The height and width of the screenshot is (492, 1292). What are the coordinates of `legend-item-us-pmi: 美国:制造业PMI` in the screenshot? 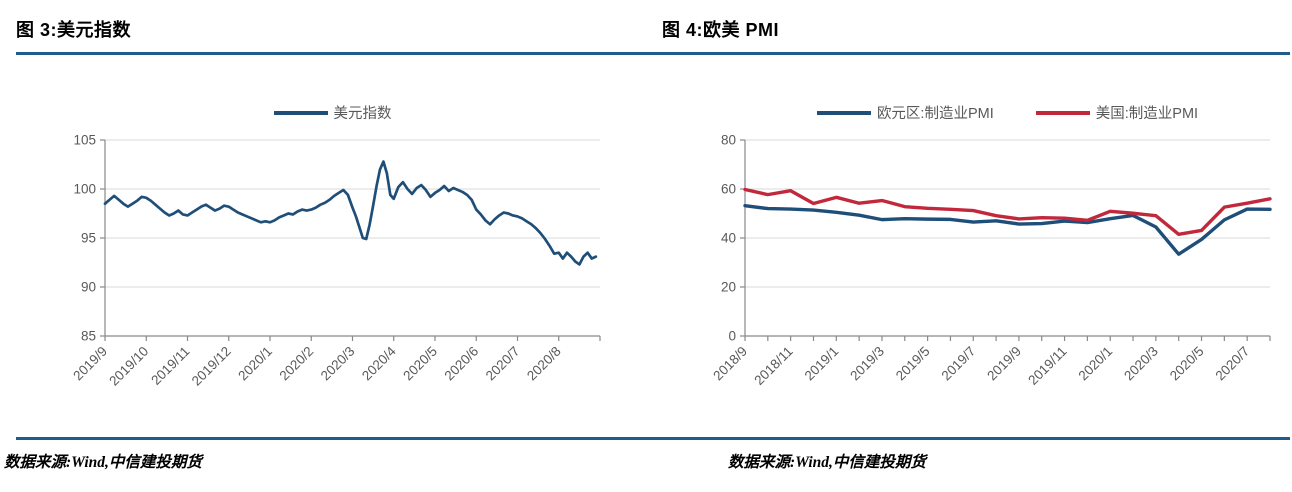 It's located at (1117, 112).